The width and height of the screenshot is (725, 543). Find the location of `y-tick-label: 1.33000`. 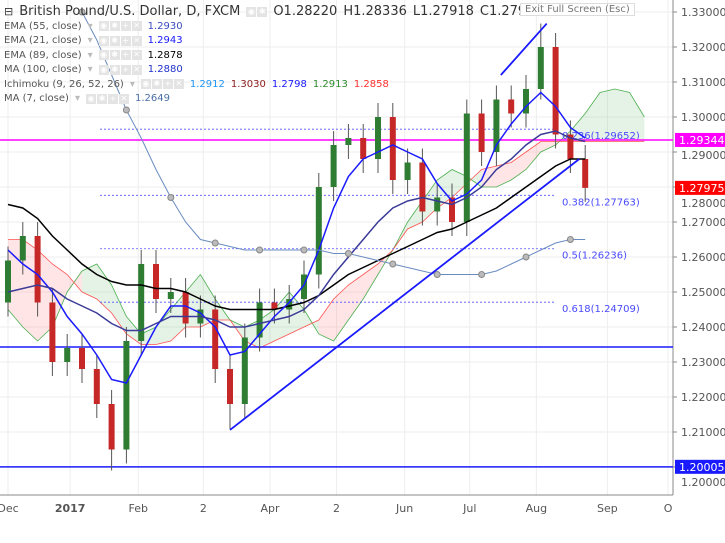

y-tick-label: 1.33000 is located at coordinates (703, 12).